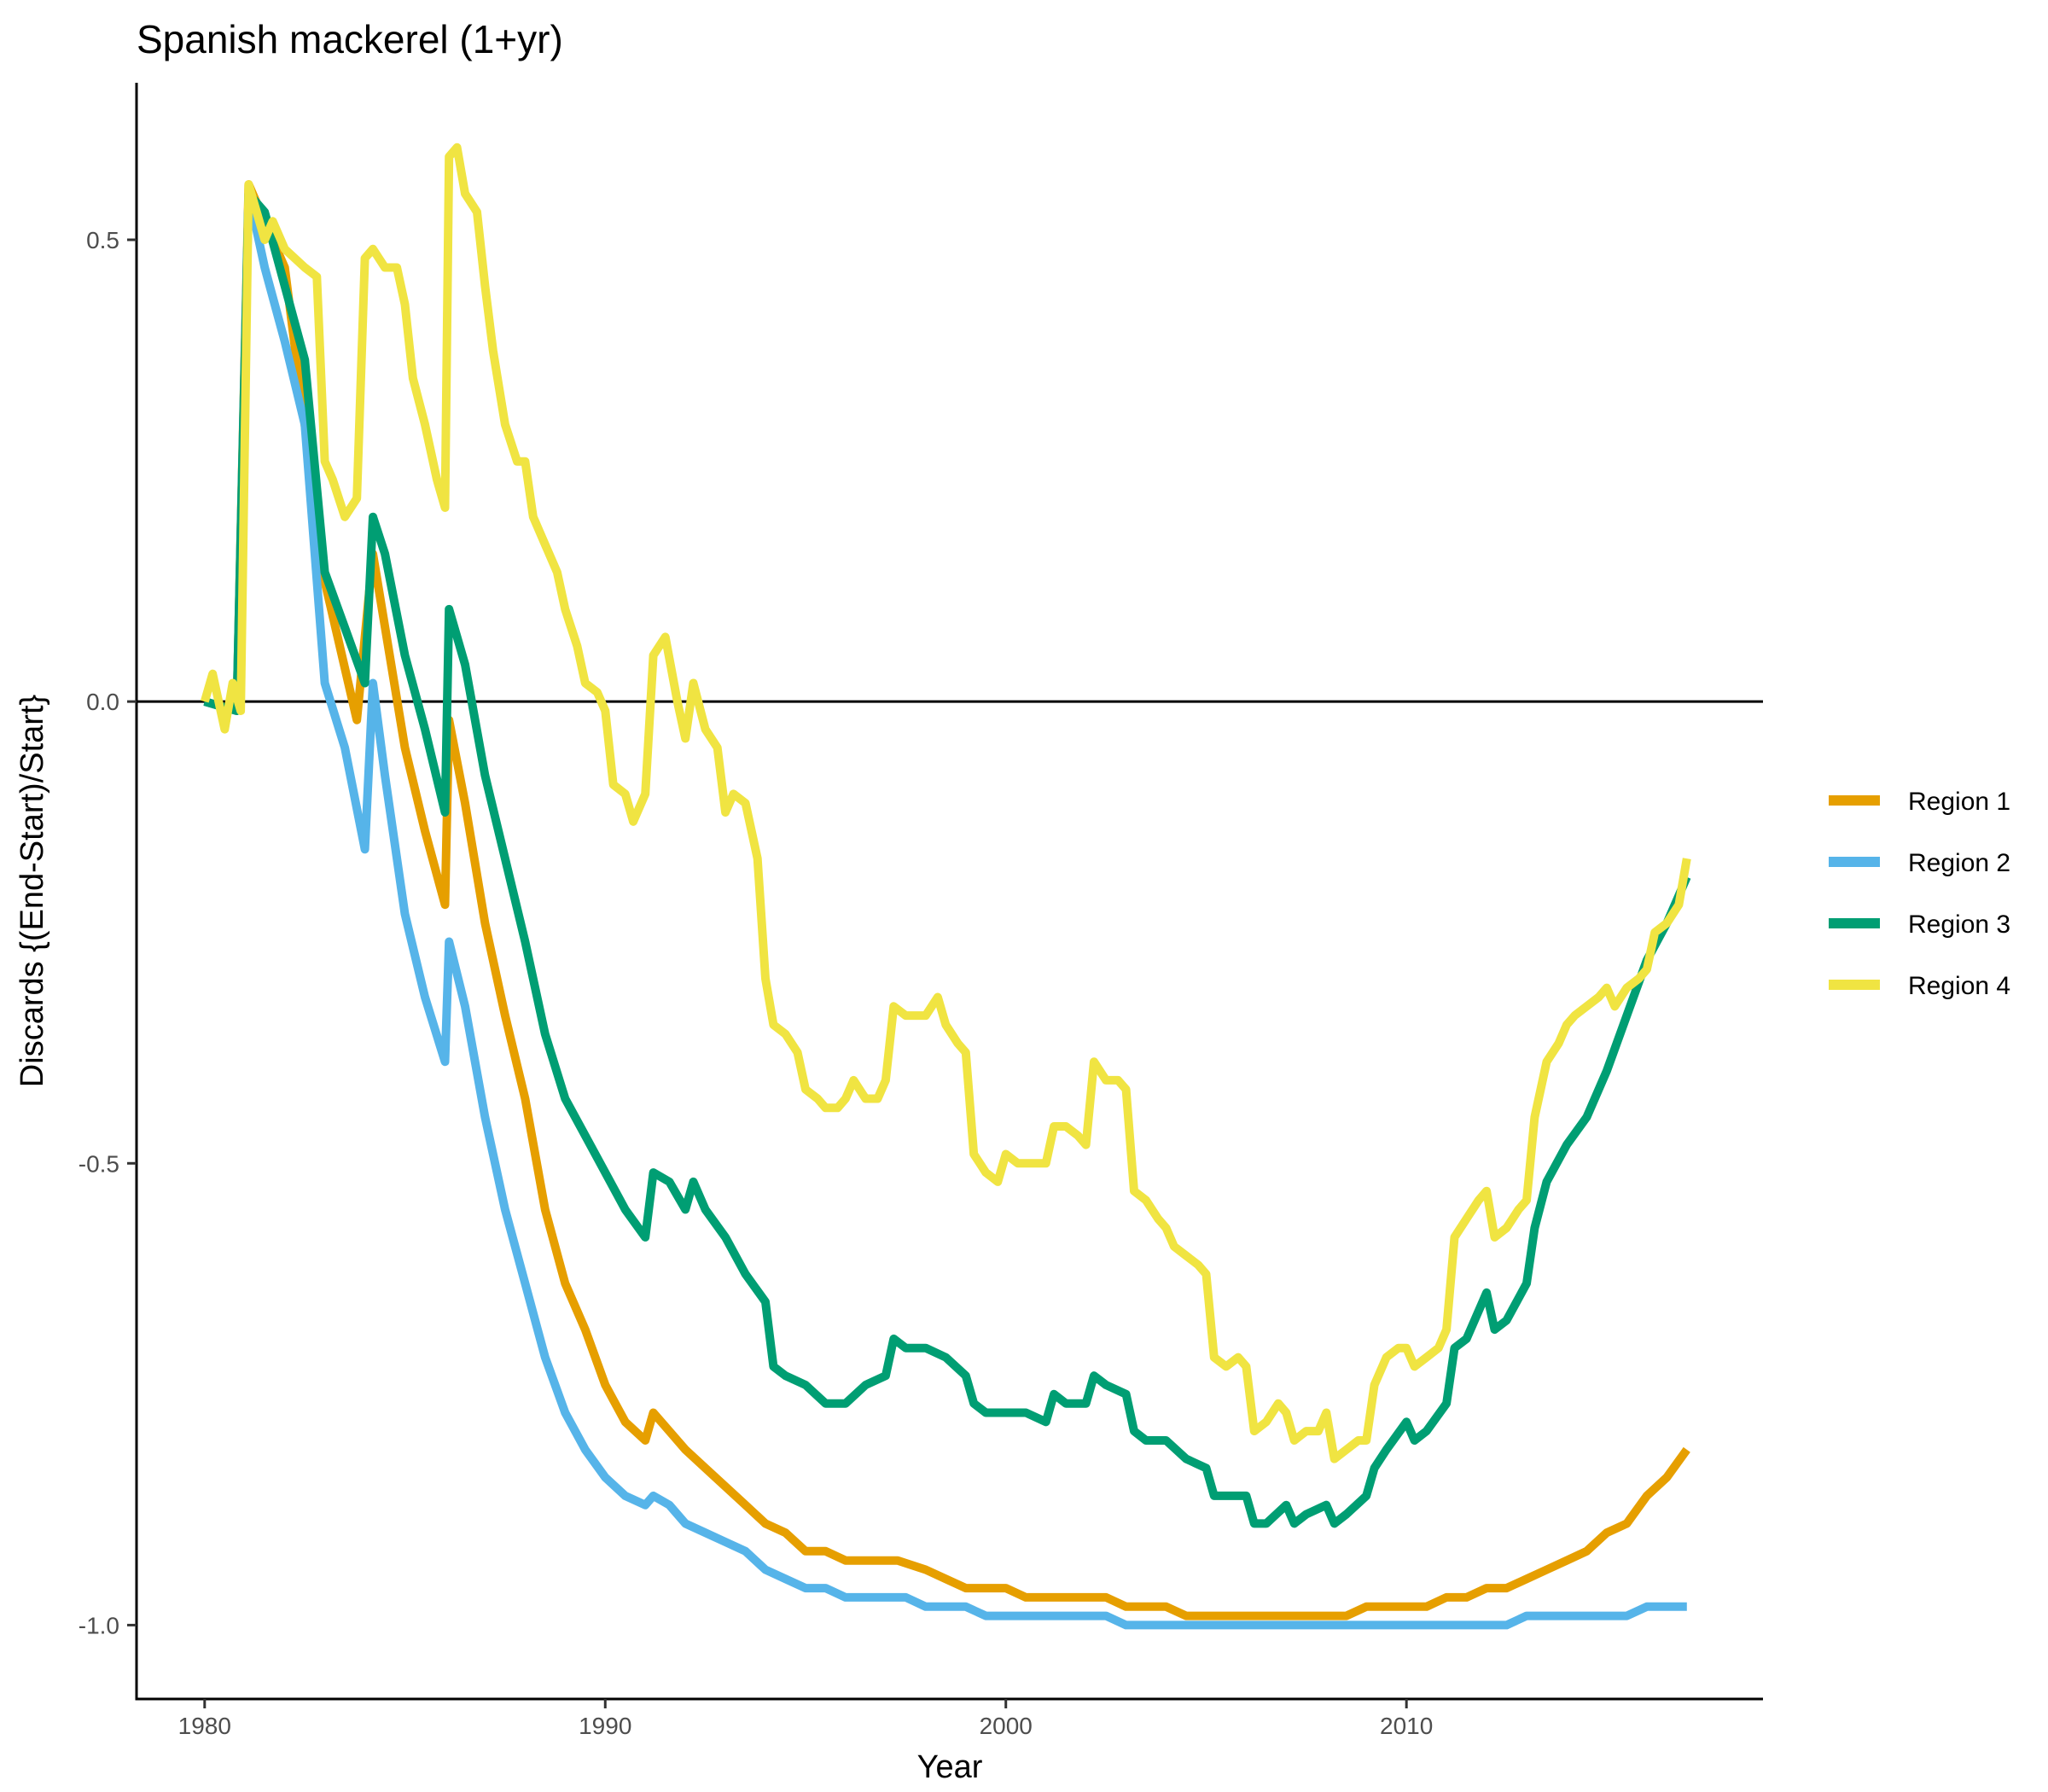 This screenshot has width=2048, height=1792. Describe the element at coordinates (99, 1625) in the screenshot. I see `y-tick-label: -1.0` at that location.